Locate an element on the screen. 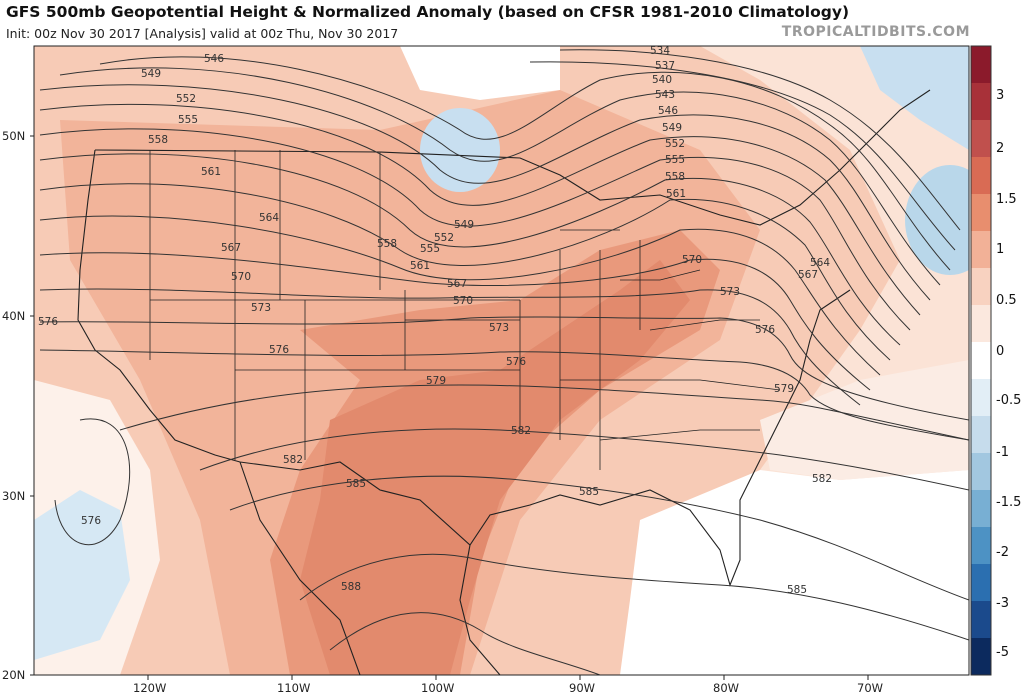 Image resolution: width=1024 pixels, height=696 pixels. lat-label: 40N is located at coordinates (13, 316).